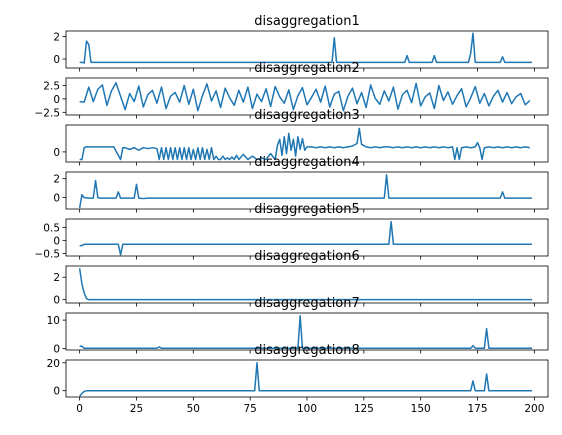  Describe the element at coordinates (193, 409) in the screenshot. I see `x-tick-label: 50` at that location.